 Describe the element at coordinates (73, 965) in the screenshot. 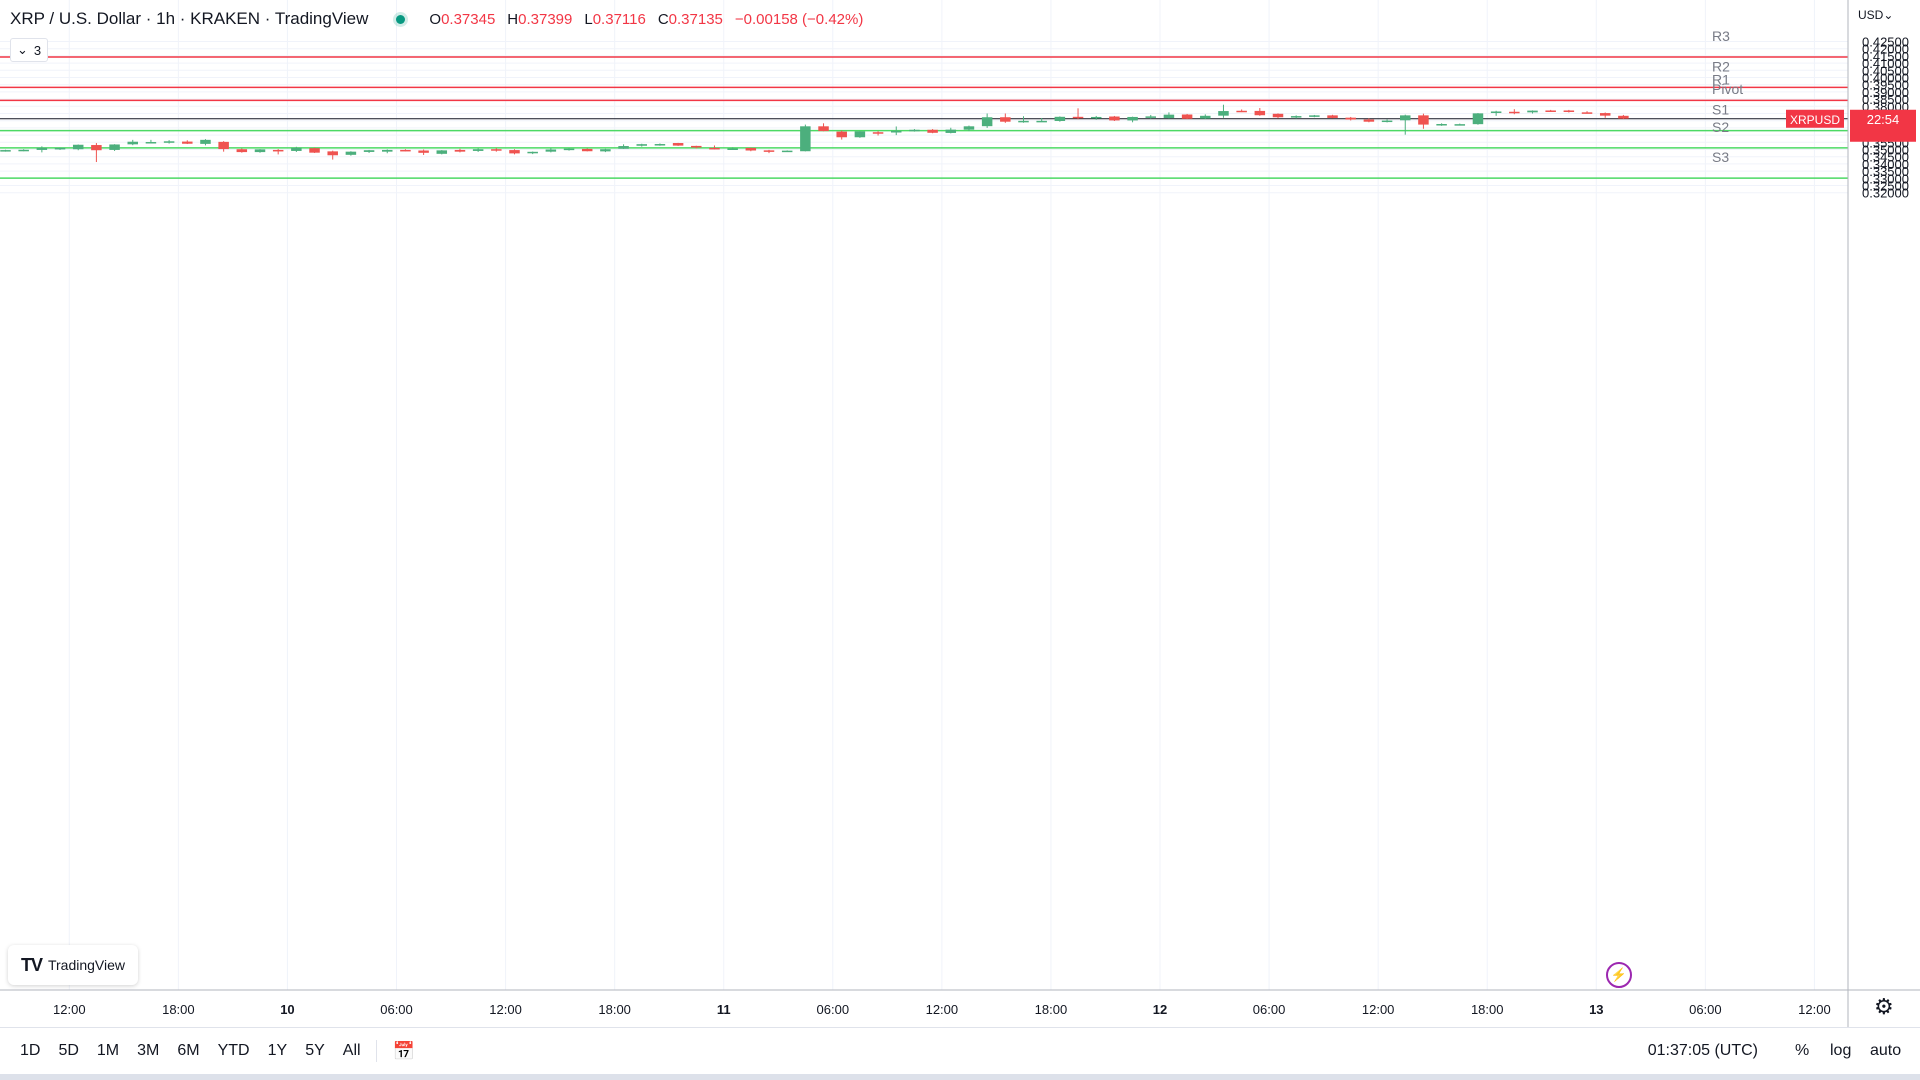

I see `tradingview-logo: TV TradingView` at that location.